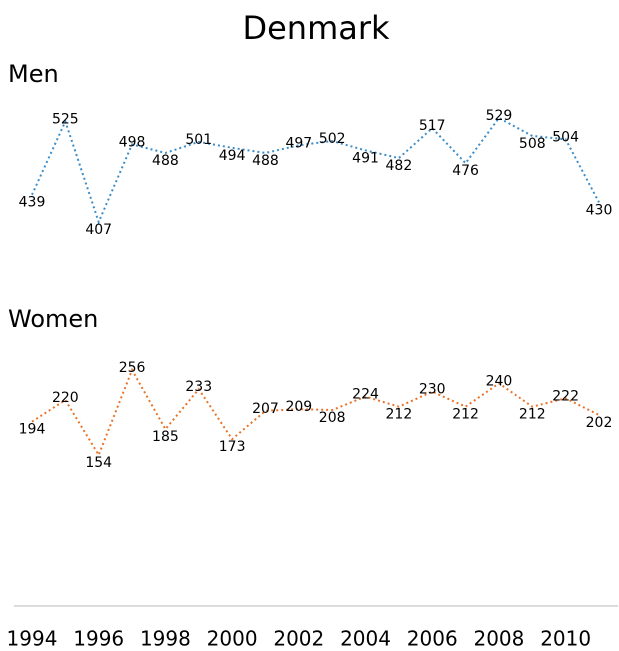 Image resolution: width=619 pixels, height=651 pixels. Describe the element at coordinates (53, 319) in the screenshot. I see `panel-title: Women` at that location.